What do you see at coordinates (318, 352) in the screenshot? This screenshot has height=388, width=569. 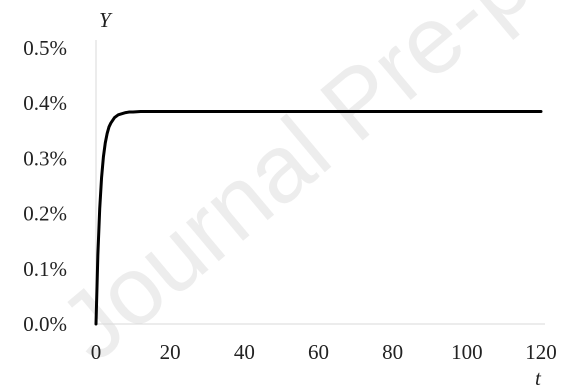 I see `x-tick-label: 60` at bounding box center [318, 352].